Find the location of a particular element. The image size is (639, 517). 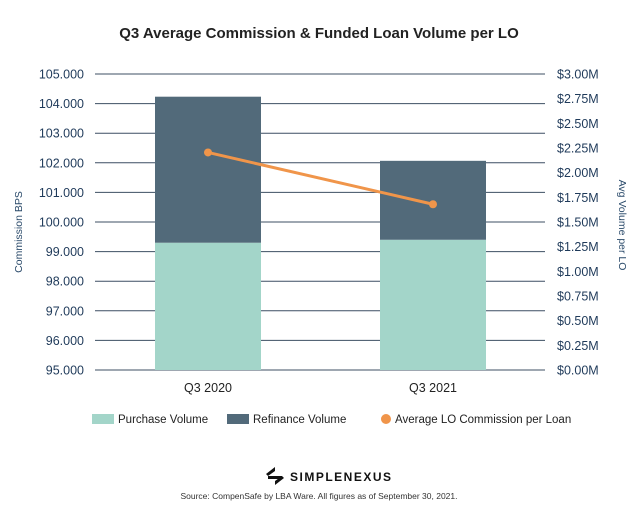

right-tick-label: $0.75M is located at coordinates (578, 297).